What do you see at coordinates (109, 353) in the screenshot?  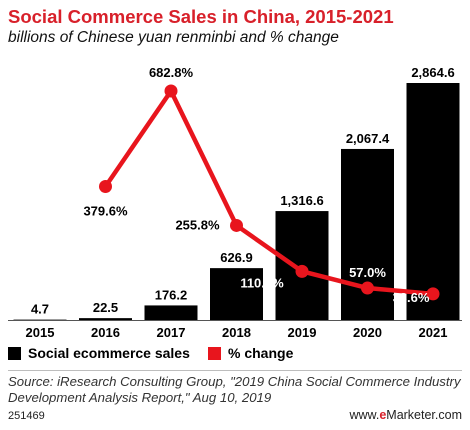 I see `legend-label-sales: Social ecommerce sales` at bounding box center [109, 353].